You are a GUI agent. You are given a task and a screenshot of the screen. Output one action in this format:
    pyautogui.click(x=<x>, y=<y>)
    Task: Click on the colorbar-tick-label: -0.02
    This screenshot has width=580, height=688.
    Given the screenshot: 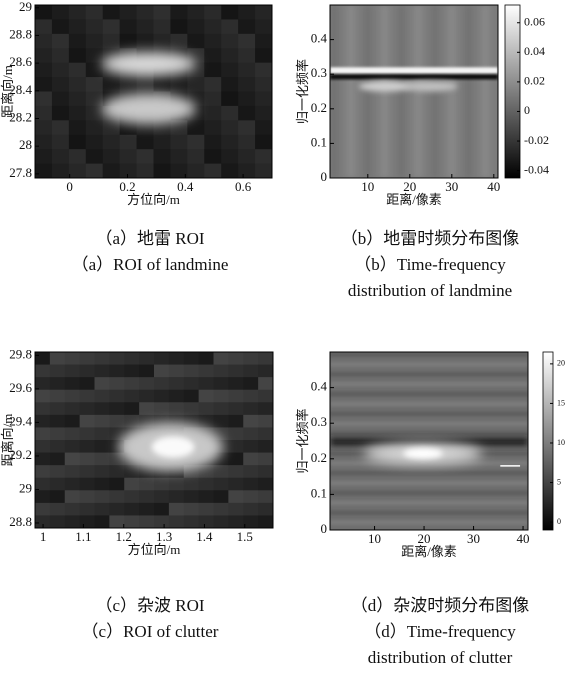 What is the action you would take?
    pyautogui.click(x=536, y=140)
    